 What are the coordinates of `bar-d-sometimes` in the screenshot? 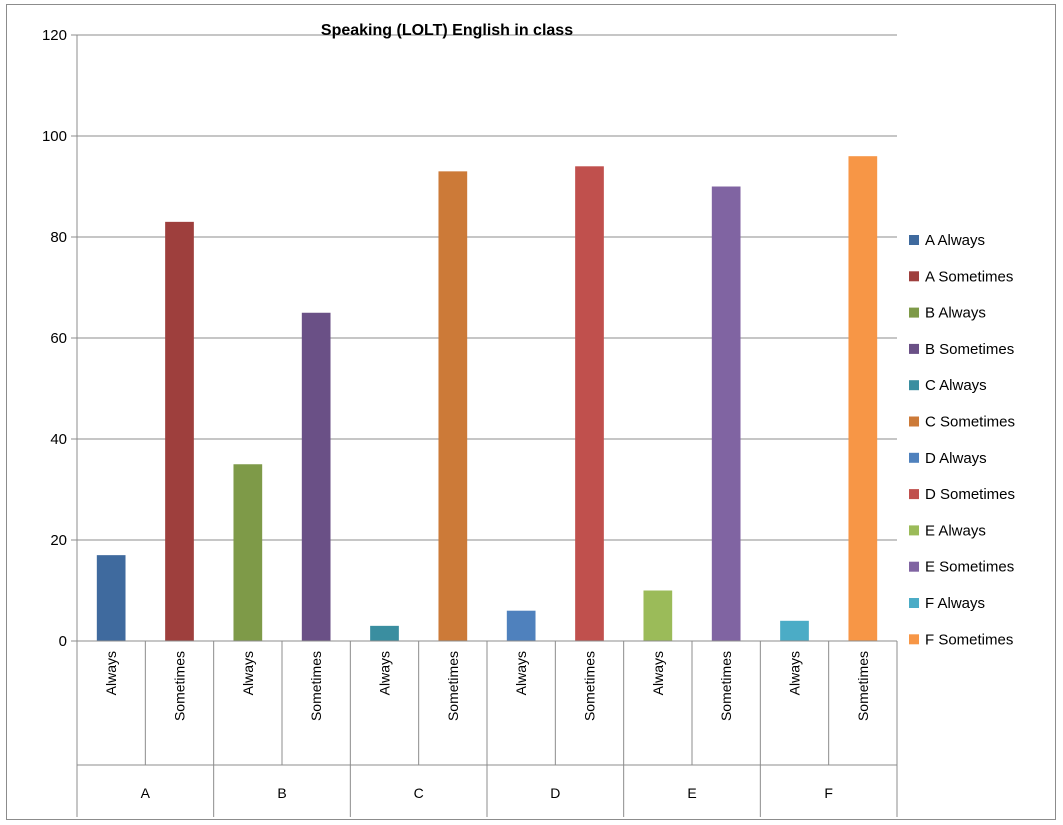 It's located at (589, 404).